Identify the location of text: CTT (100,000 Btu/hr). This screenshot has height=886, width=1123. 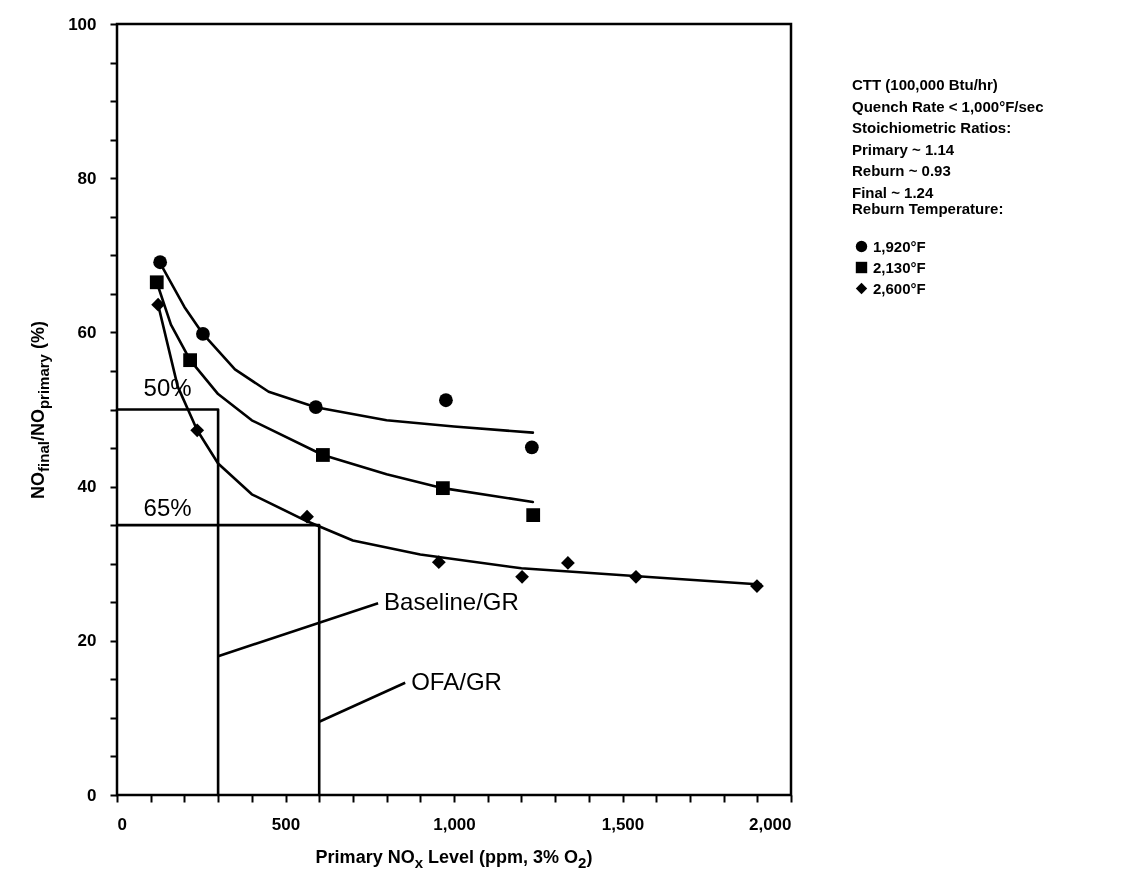
(925, 84).